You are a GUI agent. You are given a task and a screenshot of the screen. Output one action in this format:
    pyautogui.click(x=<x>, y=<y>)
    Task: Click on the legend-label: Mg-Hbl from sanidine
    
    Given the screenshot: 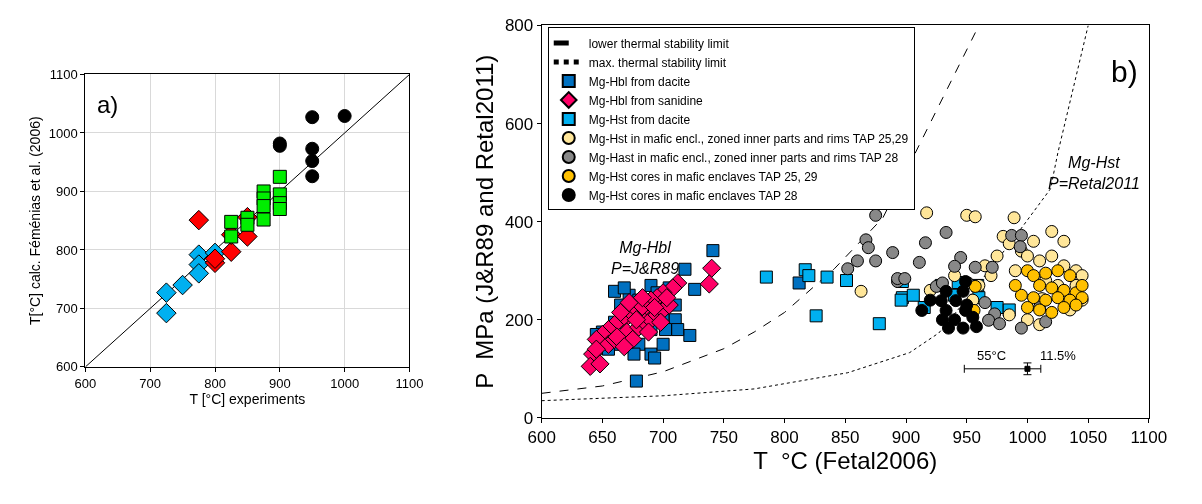 What is the action you would take?
    pyautogui.click(x=646, y=100)
    